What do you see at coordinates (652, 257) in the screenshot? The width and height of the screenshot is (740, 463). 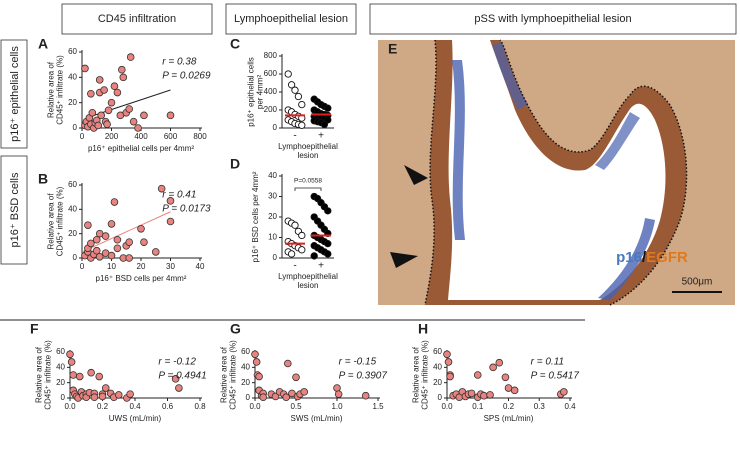 I see `stain-legend: p16/EGFR` at bounding box center [652, 257].